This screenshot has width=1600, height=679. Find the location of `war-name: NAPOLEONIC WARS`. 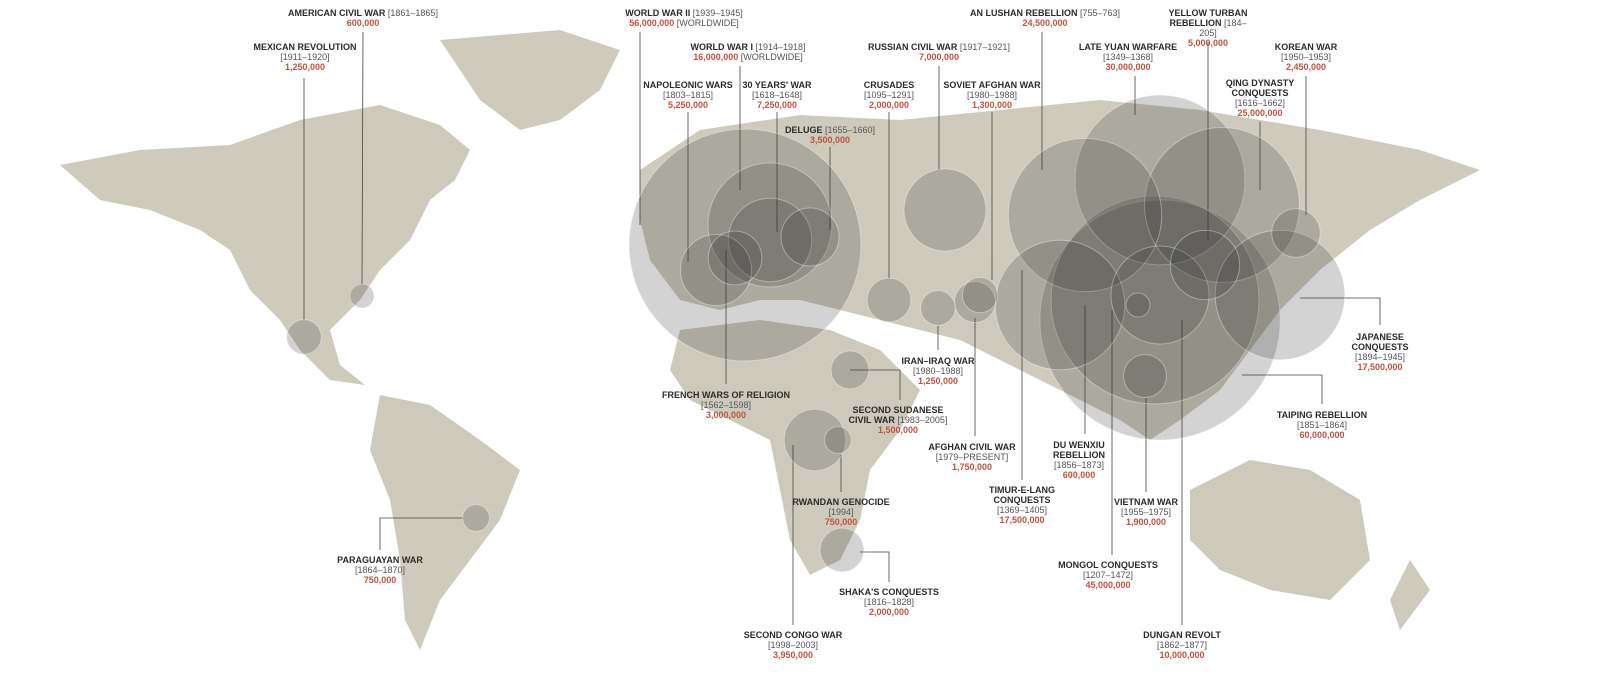

war-name: NAPOLEONIC WARS is located at coordinates (688, 85).